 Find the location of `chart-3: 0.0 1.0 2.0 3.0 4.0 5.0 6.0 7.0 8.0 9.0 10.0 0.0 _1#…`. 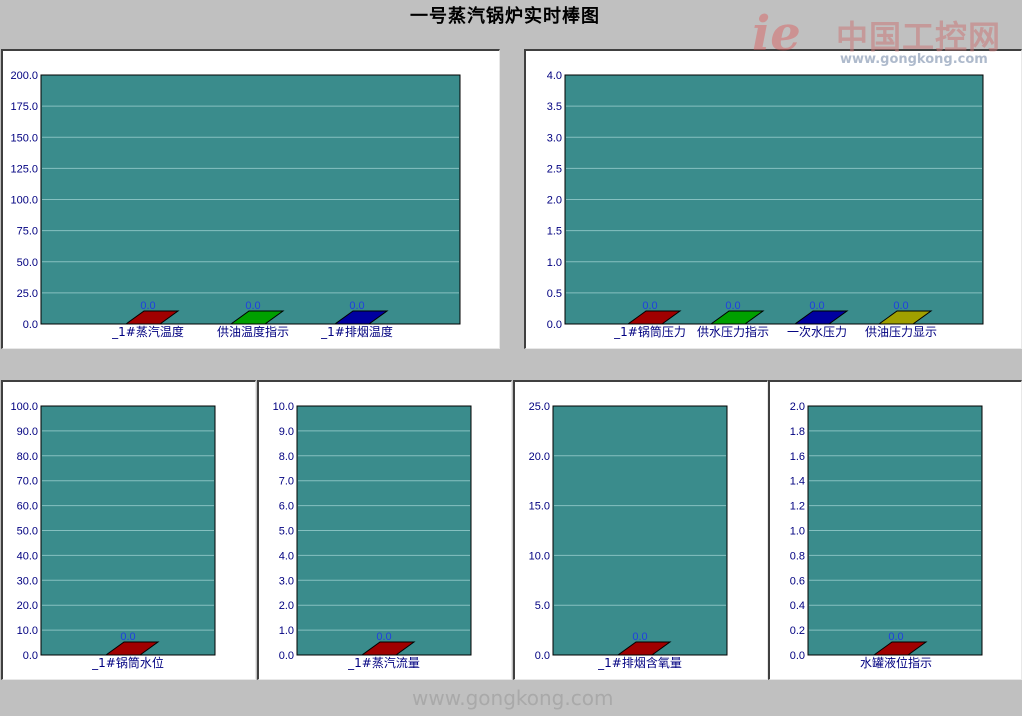

chart-3: 0.0 1.0 2.0 3.0 4.0 5.0 6.0 7.0 8.0 9.0 10.0 0.0 _1#… is located at coordinates (372, 535).